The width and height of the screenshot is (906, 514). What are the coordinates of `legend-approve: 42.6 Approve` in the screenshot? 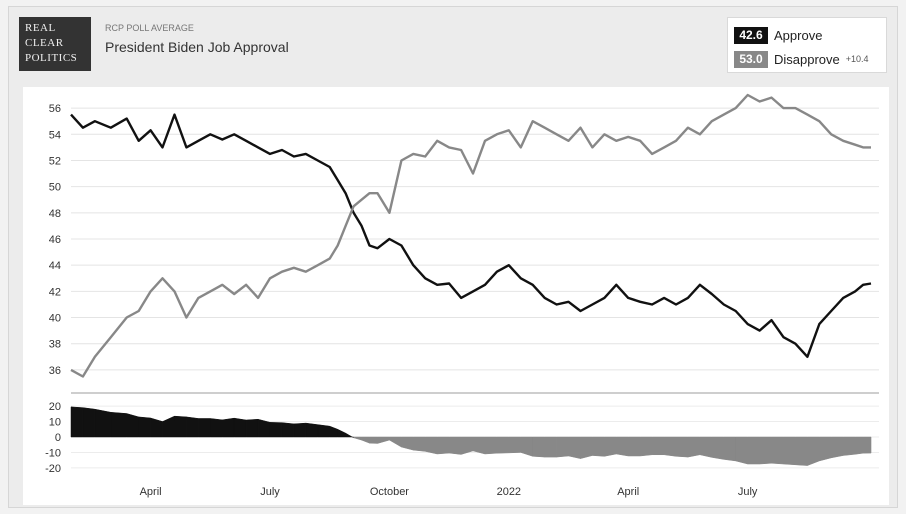 It's located at (778, 35).